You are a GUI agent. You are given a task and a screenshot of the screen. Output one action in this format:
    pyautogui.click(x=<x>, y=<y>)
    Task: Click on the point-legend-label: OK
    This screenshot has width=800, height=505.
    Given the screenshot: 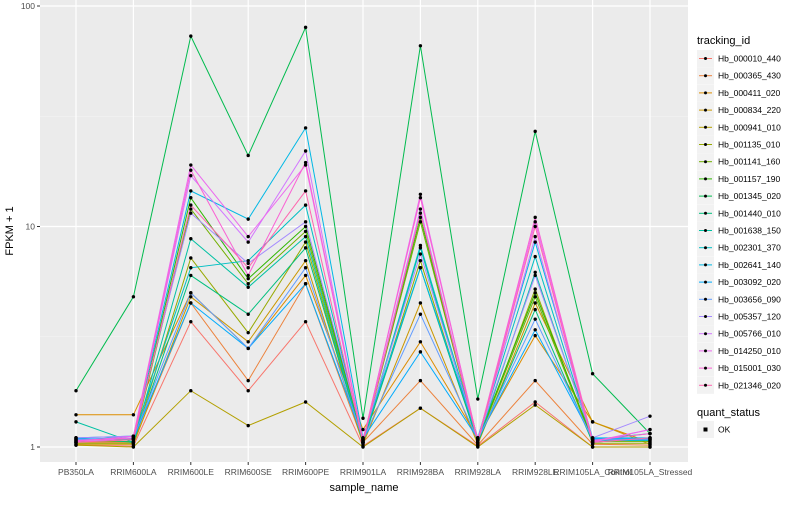 What is the action you would take?
    pyautogui.click(x=724, y=430)
    